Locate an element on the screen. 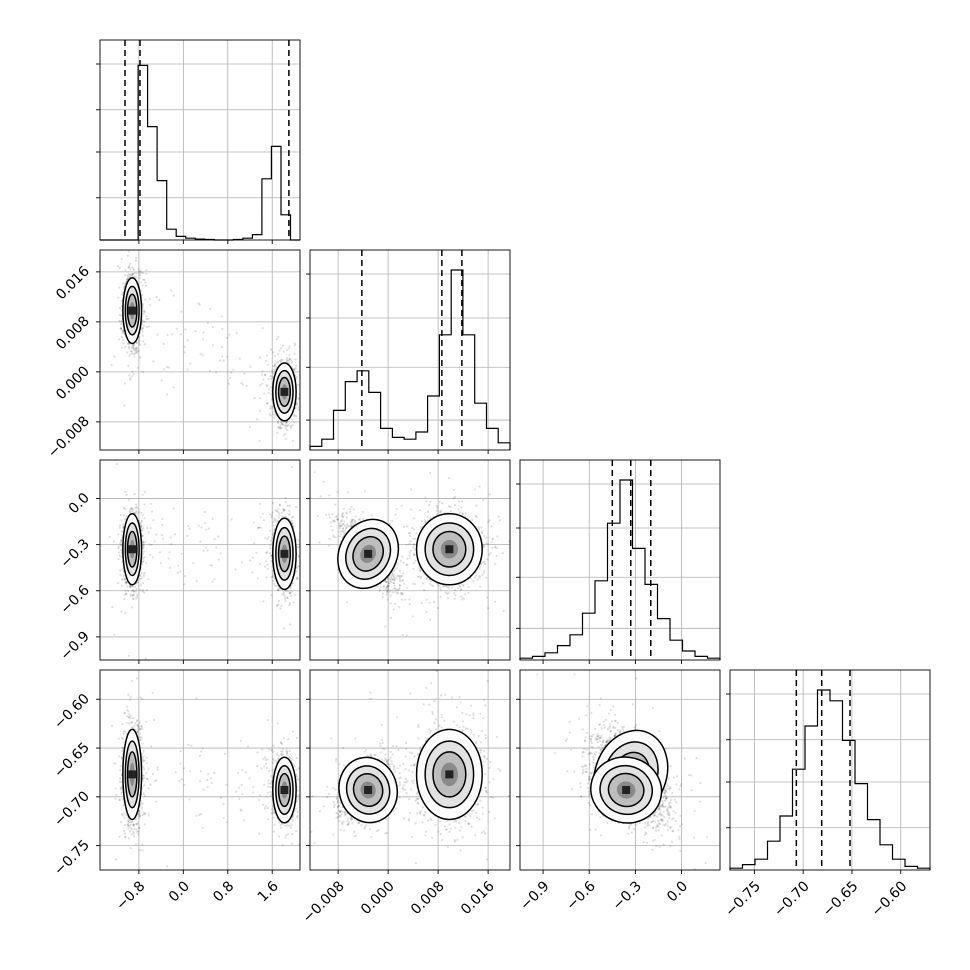 The width and height of the screenshot is (970, 970). ytick-label: −0.008 is located at coordinates (69, 437).